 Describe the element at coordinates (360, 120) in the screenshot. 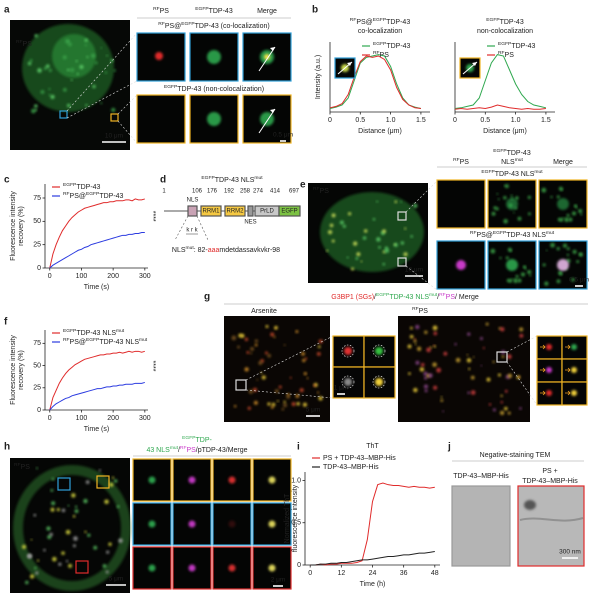

I see `x-tick-label: 0.5` at that location.